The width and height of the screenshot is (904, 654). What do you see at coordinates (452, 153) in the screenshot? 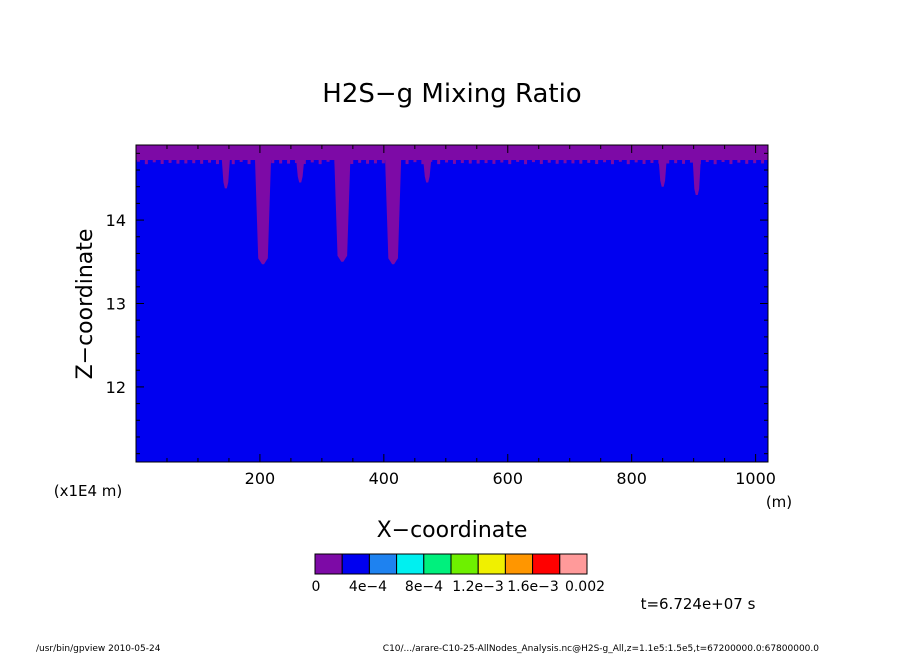
I see `top-band` at bounding box center [452, 153].